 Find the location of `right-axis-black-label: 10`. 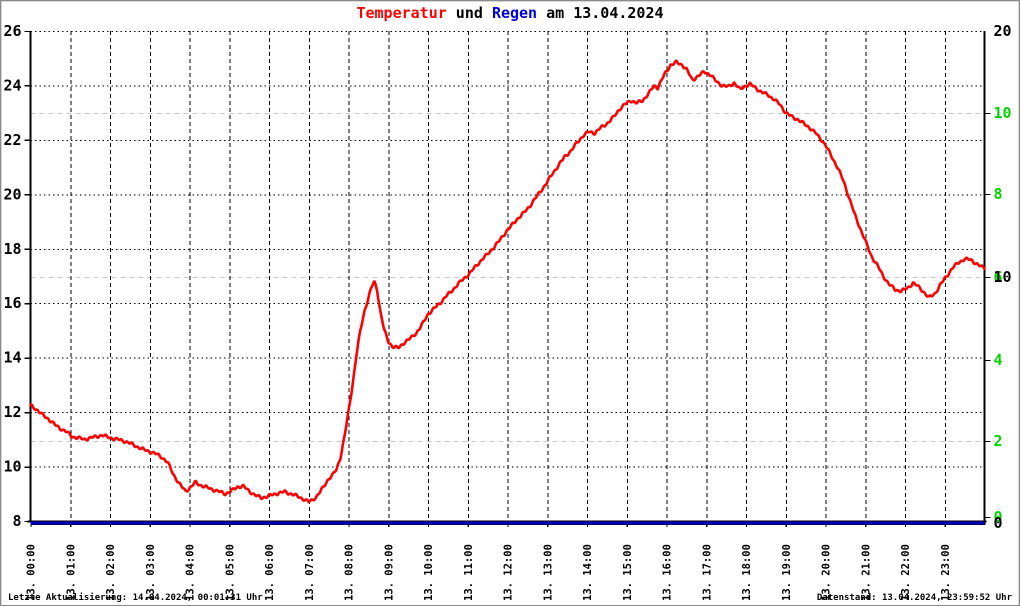

right-axis-black-label: 10 is located at coordinates (1003, 277).